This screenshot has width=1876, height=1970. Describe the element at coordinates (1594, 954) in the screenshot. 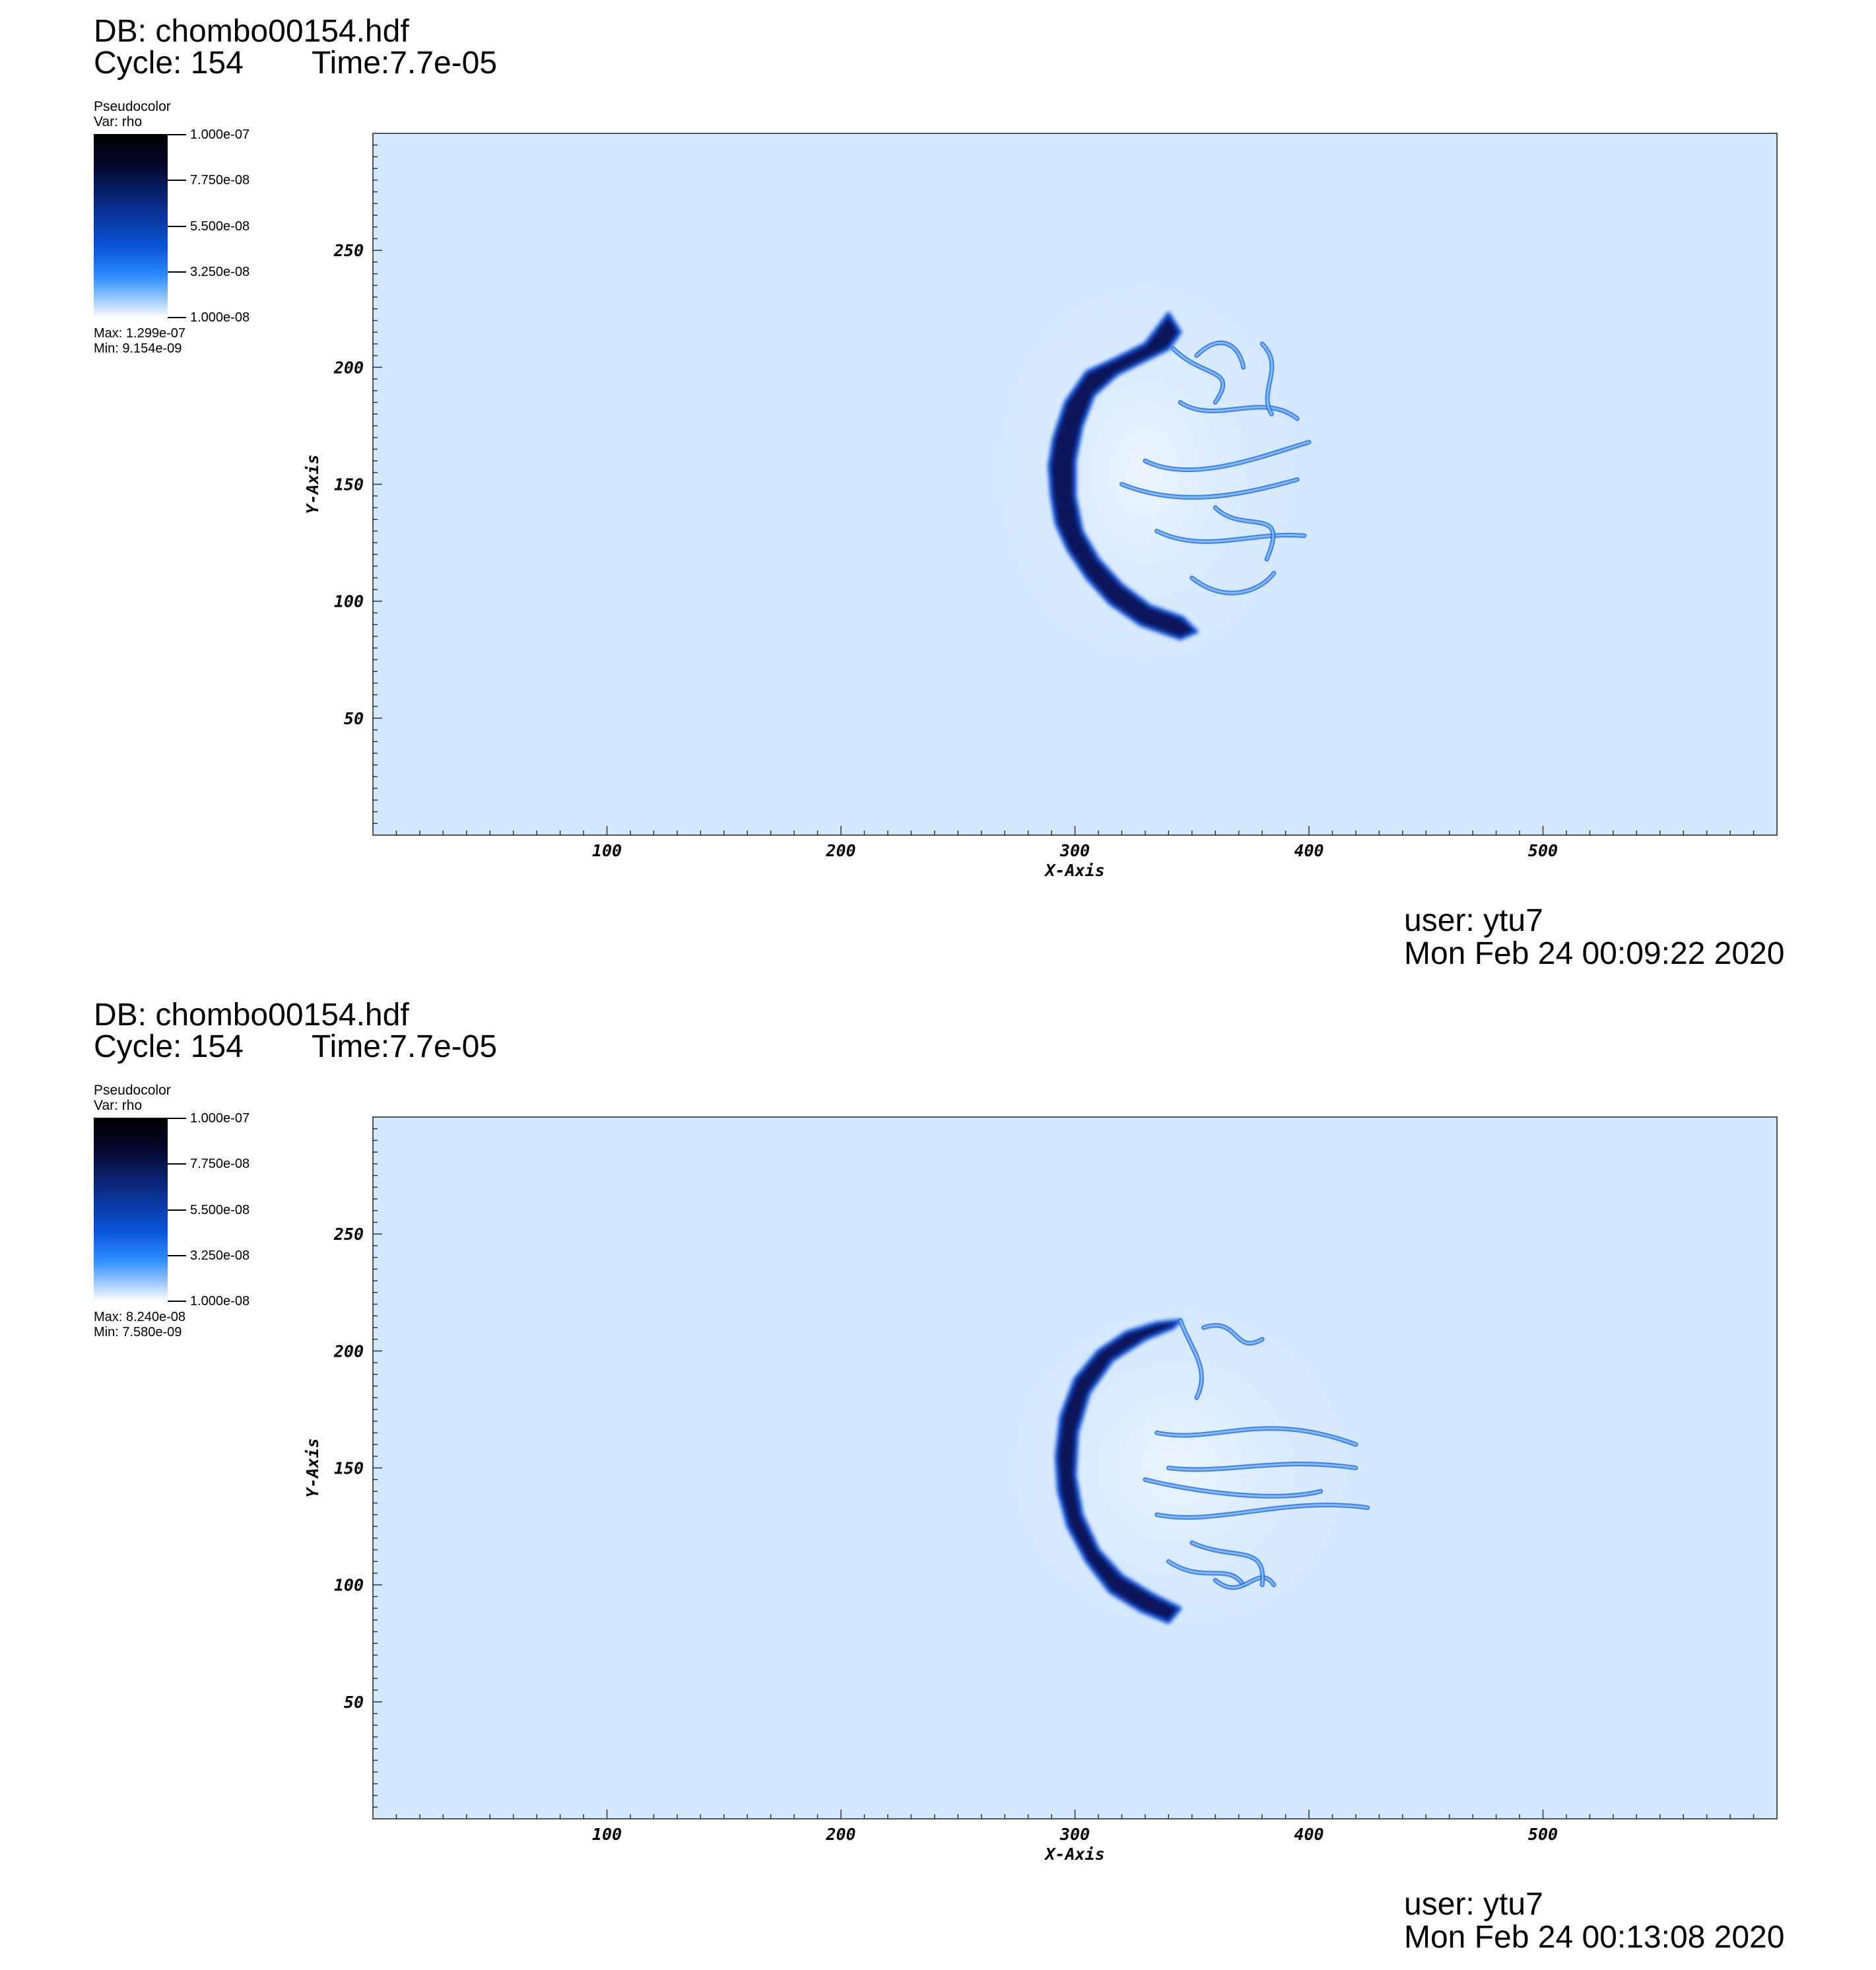

I see `date-label: Mon Feb 24 00:09:22 2020` at that location.